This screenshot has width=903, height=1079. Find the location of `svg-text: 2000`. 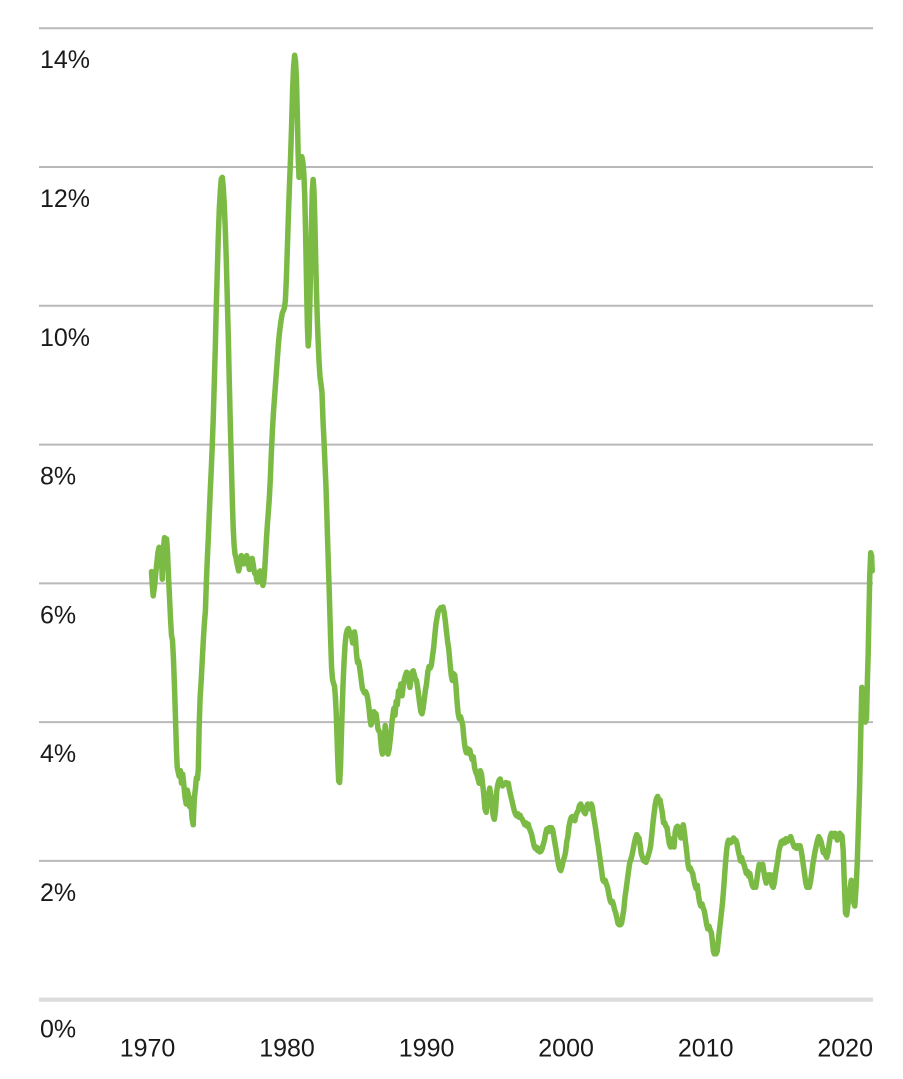

svg-text: 2000 is located at coordinates (566, 1049).